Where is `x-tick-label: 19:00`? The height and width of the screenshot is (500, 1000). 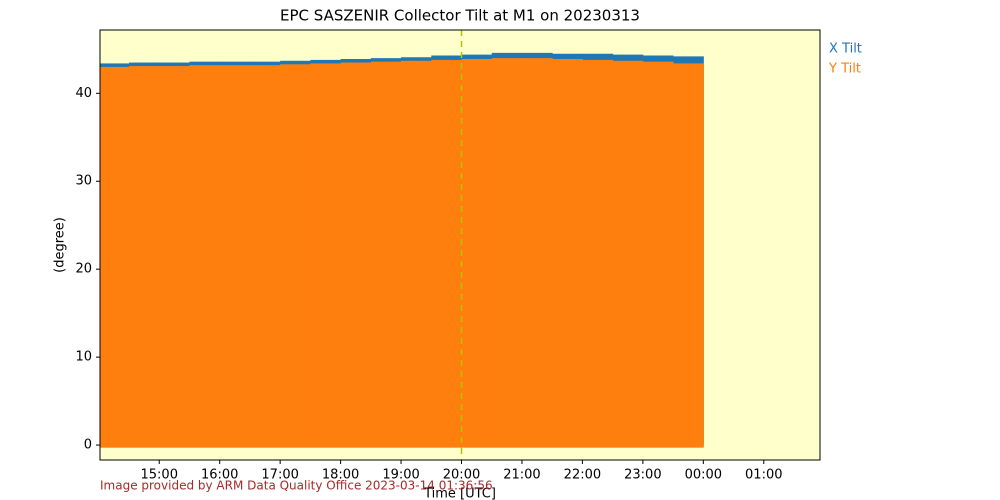
x-tick-label: 19:00 is located at coordinates (400, 475).